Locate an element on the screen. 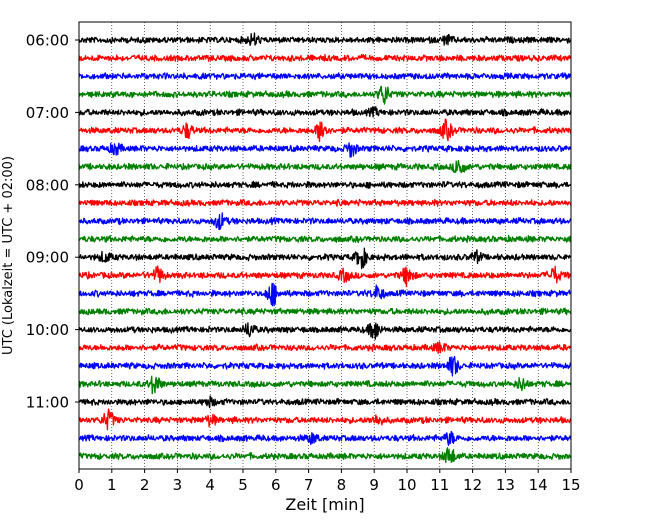 This screenshot has width=650, height=520. y-axis-ticks: 06:00 07:00 08:00 09:00 10:00 11:00 is located at coordinates (52, 222).